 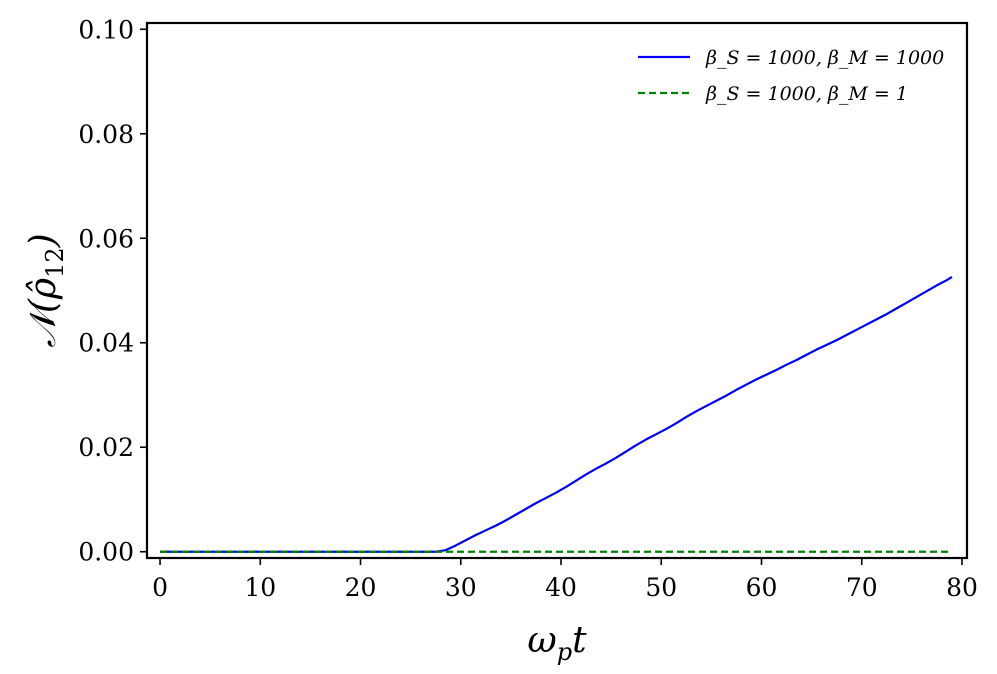 I want to click on y-tick-label: 0.04, so click(x=106, y=343).